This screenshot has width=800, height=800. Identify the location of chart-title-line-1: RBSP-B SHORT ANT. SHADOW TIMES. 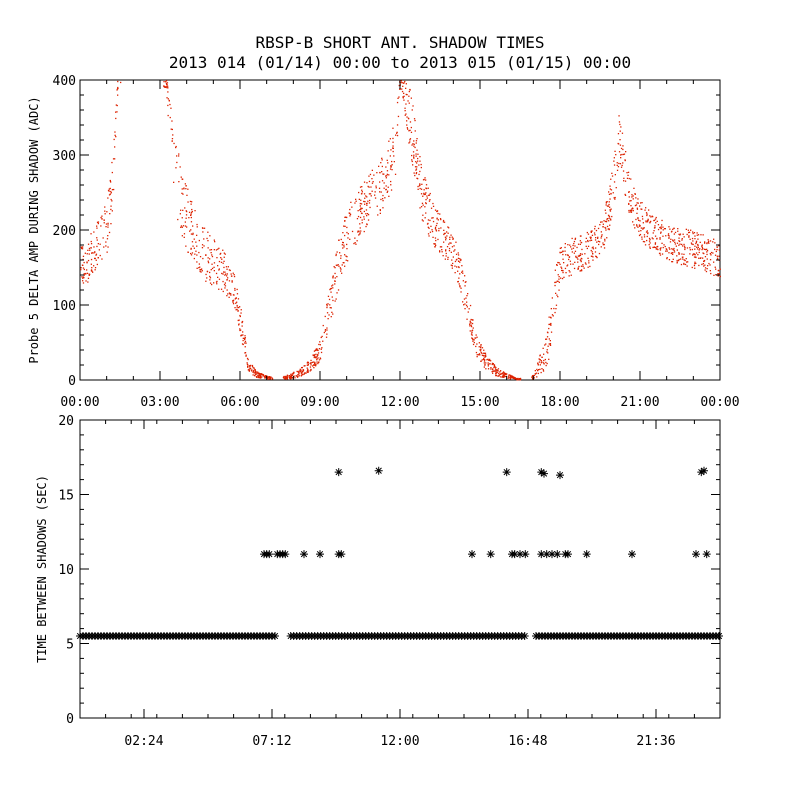
(400, 42).